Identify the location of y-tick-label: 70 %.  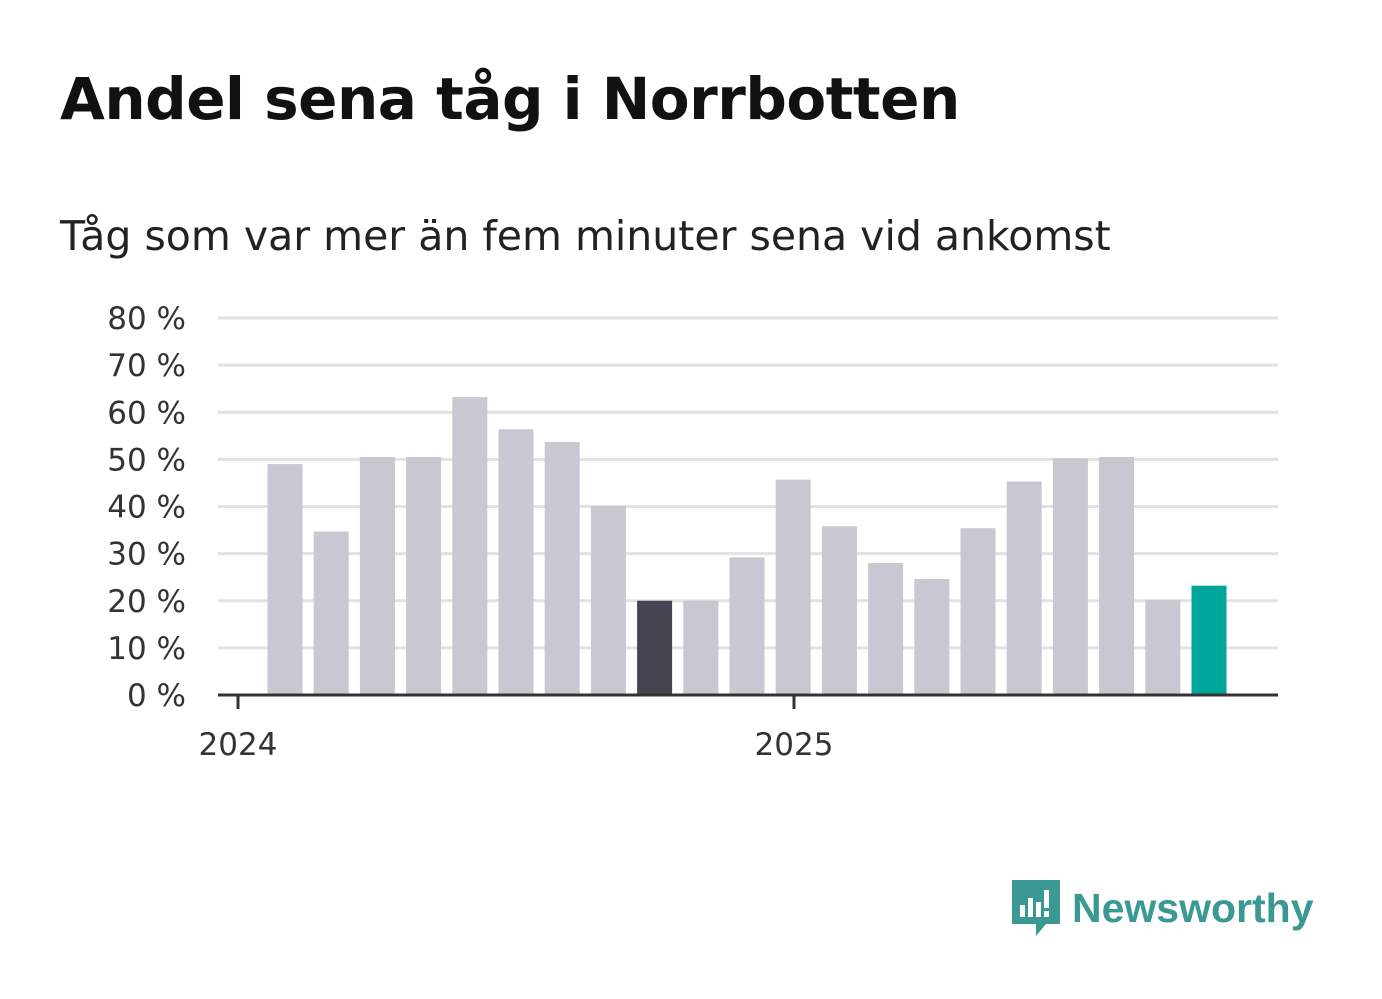
(146, 366).